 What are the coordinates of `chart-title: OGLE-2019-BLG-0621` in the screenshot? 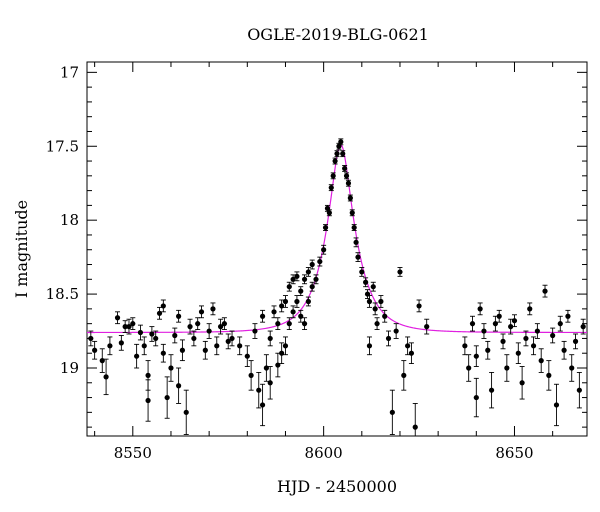 It's located at (338, 34).